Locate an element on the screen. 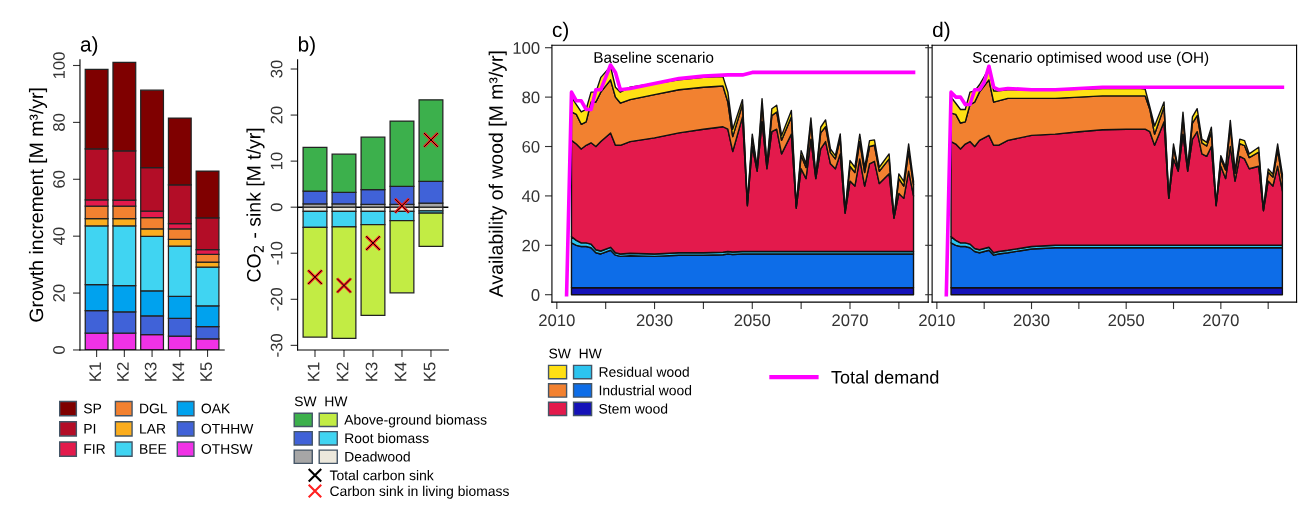  legend-label: Carbon sink in living biomass is located at coordinates (419, 492).